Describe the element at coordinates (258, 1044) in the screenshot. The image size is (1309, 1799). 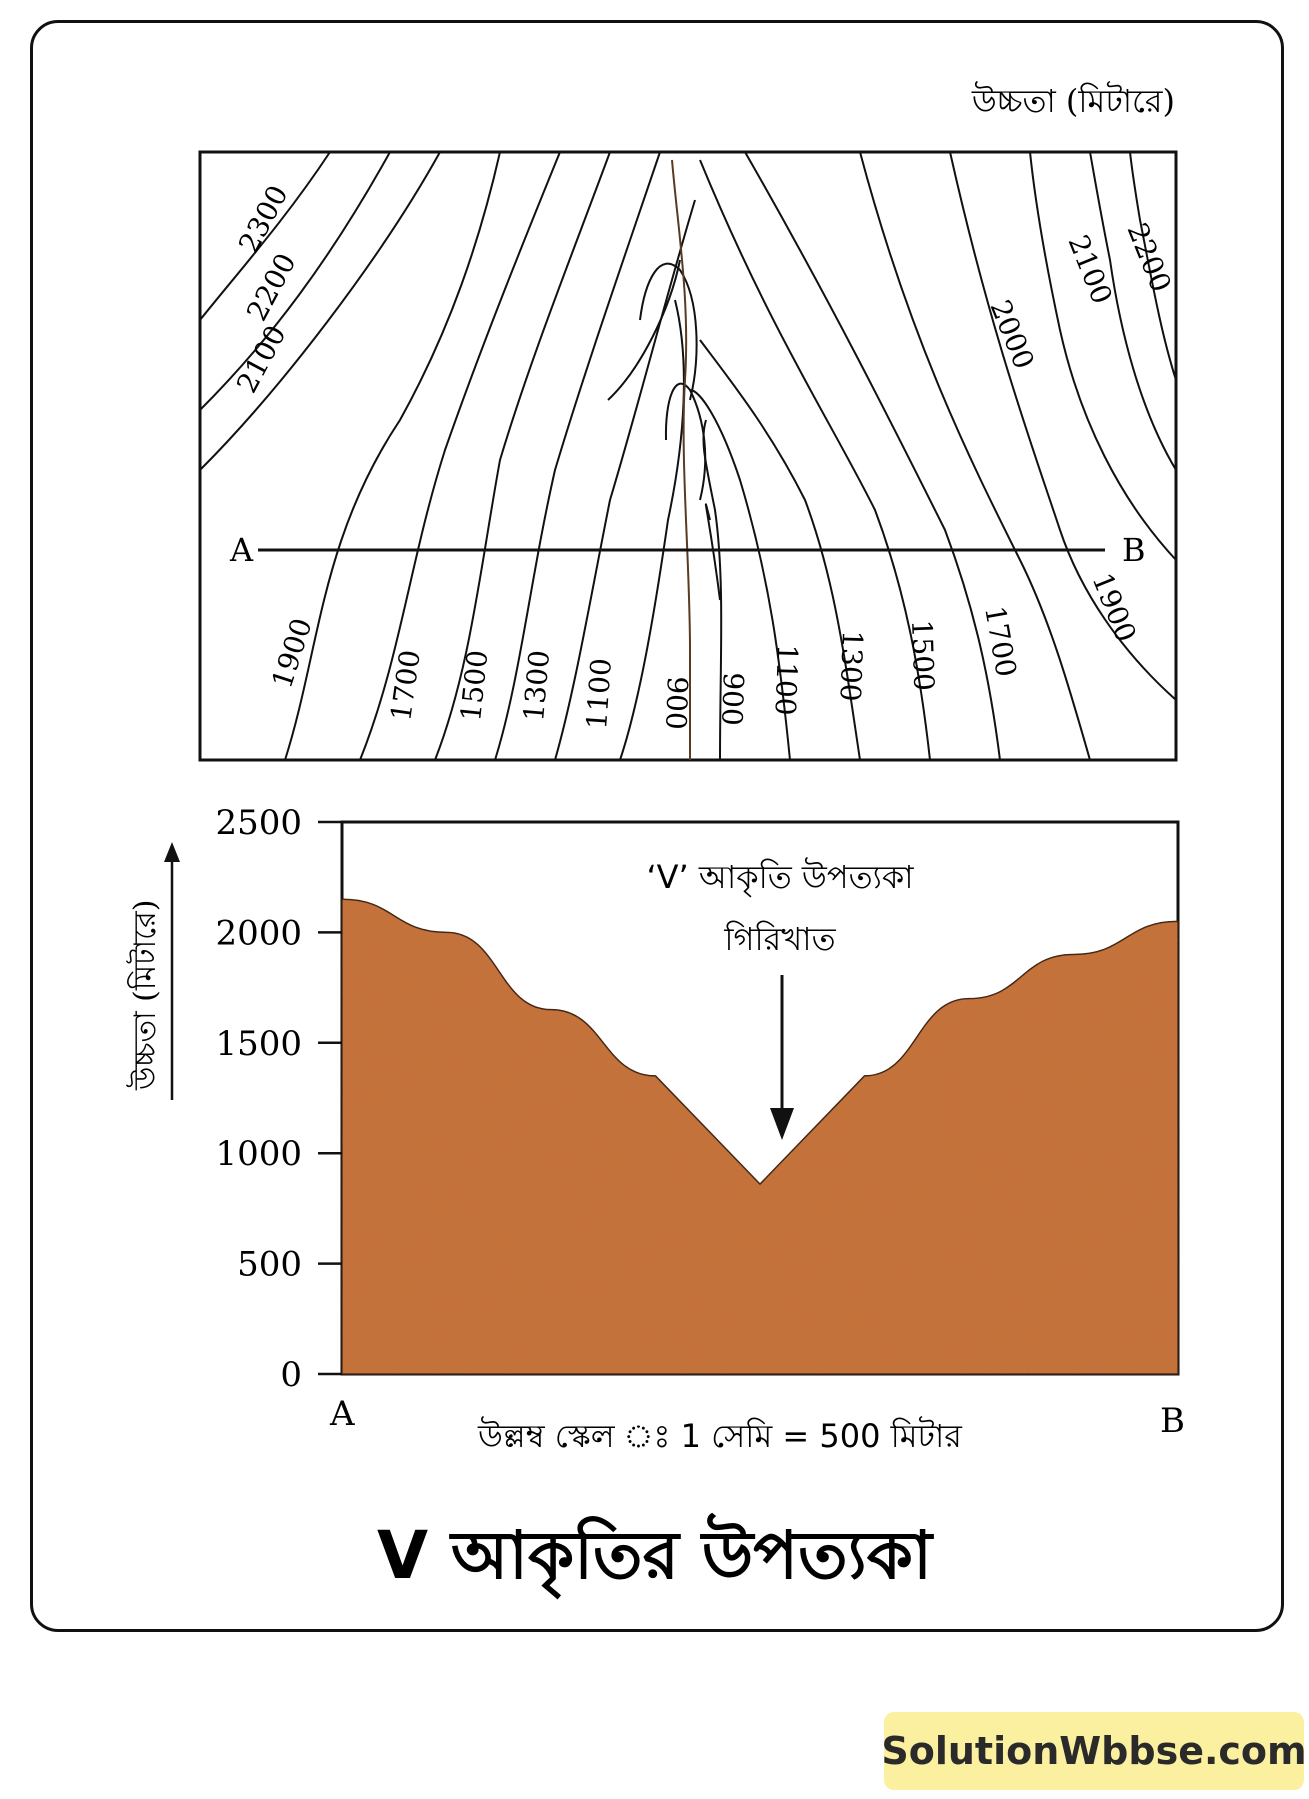
I see `y-tick-label-1500: 1500` at that location.